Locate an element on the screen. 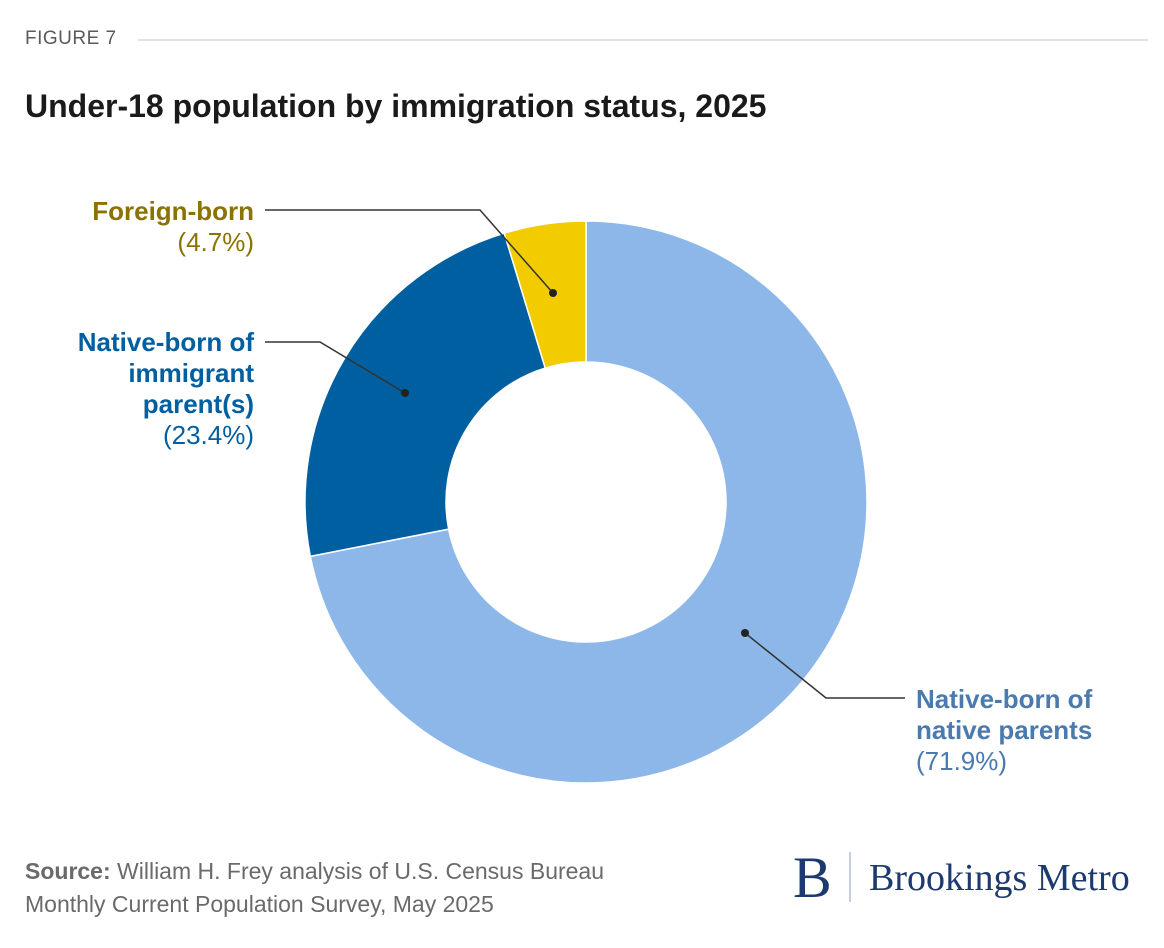 This screenshot has height=948, width=1164. label-native: Native-born of native parents (71.9%) is located at coordinates (1004, 730).